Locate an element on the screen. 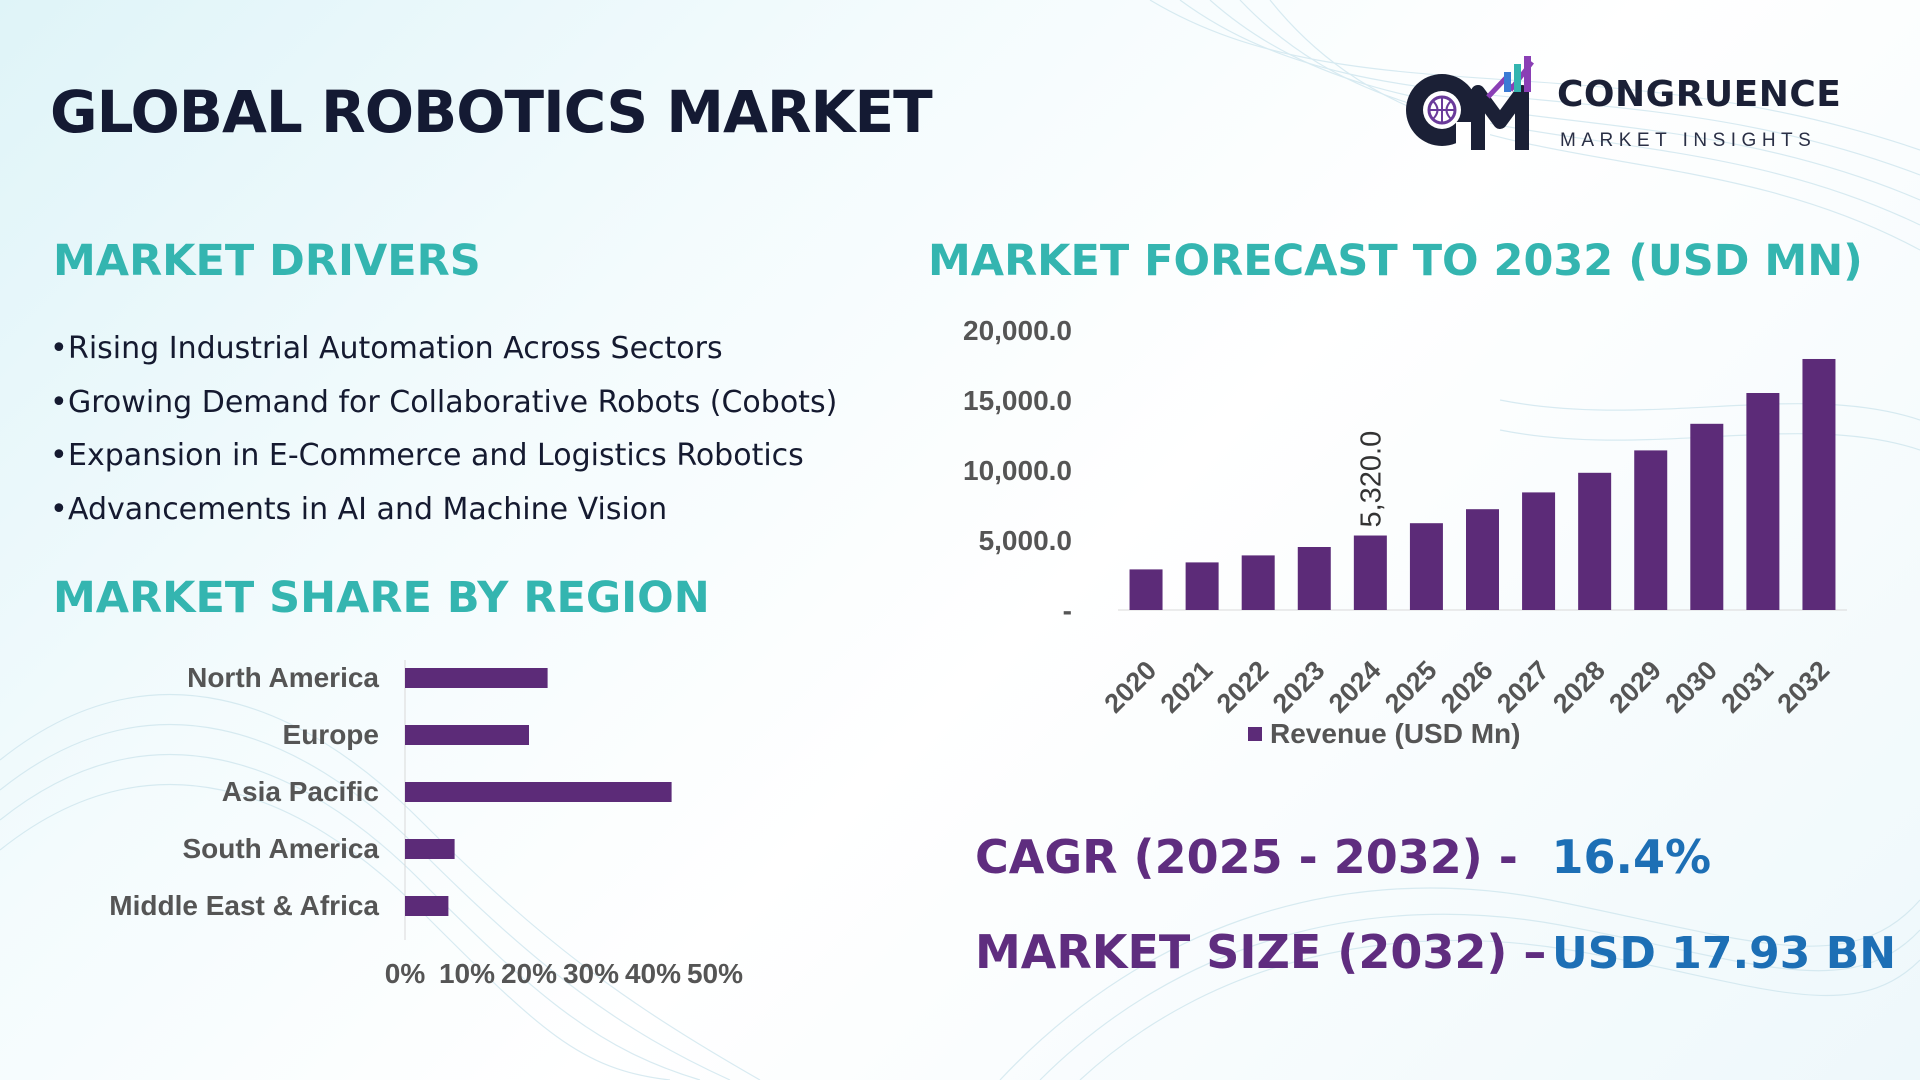 This screenshot has height=1080, width=1920. data-label: 5,320.0 is located at coordinates (1371, 479).